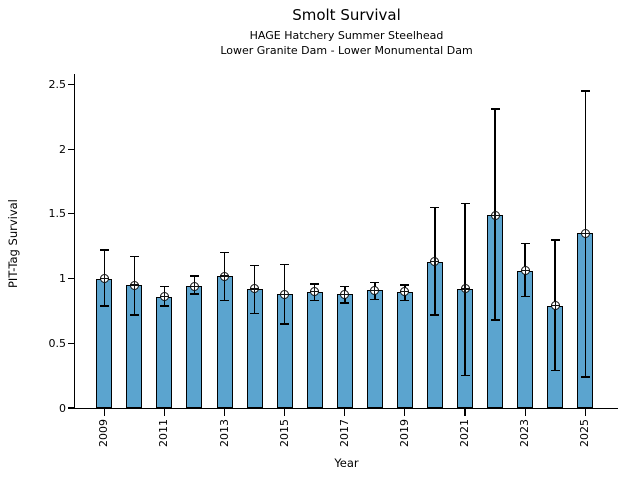 The height and width of the screenshot is (480, 640). I want to click on x-tick-label: 2017, so click(344, 433).